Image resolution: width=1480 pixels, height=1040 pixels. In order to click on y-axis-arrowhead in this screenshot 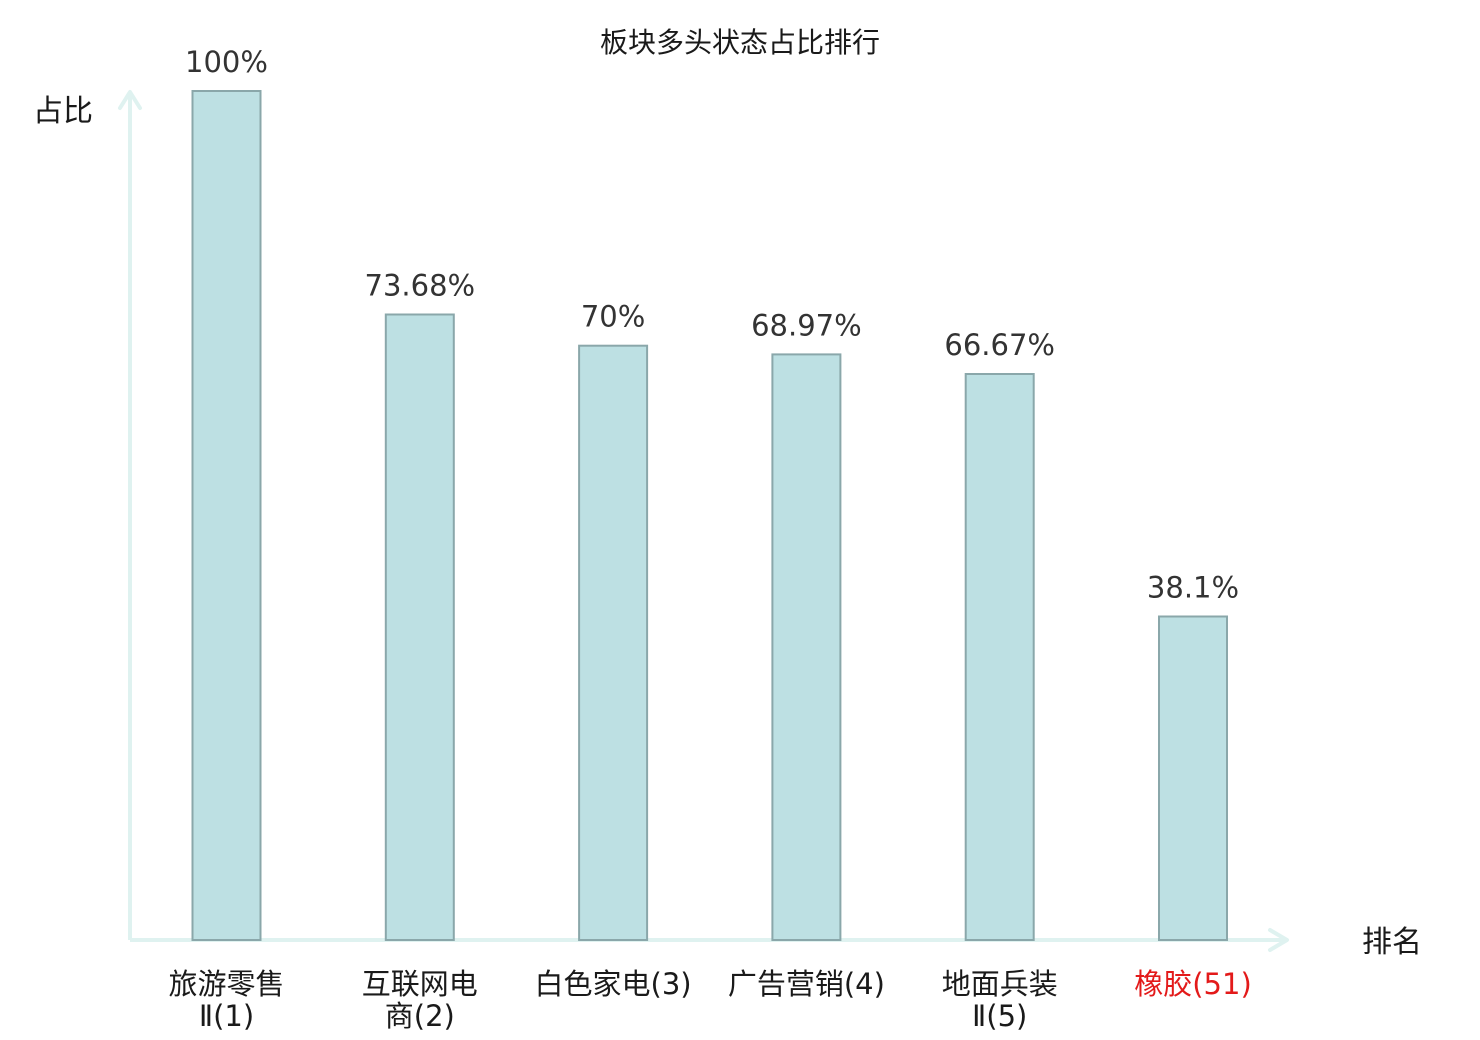, I will do `click(130, 100)`.